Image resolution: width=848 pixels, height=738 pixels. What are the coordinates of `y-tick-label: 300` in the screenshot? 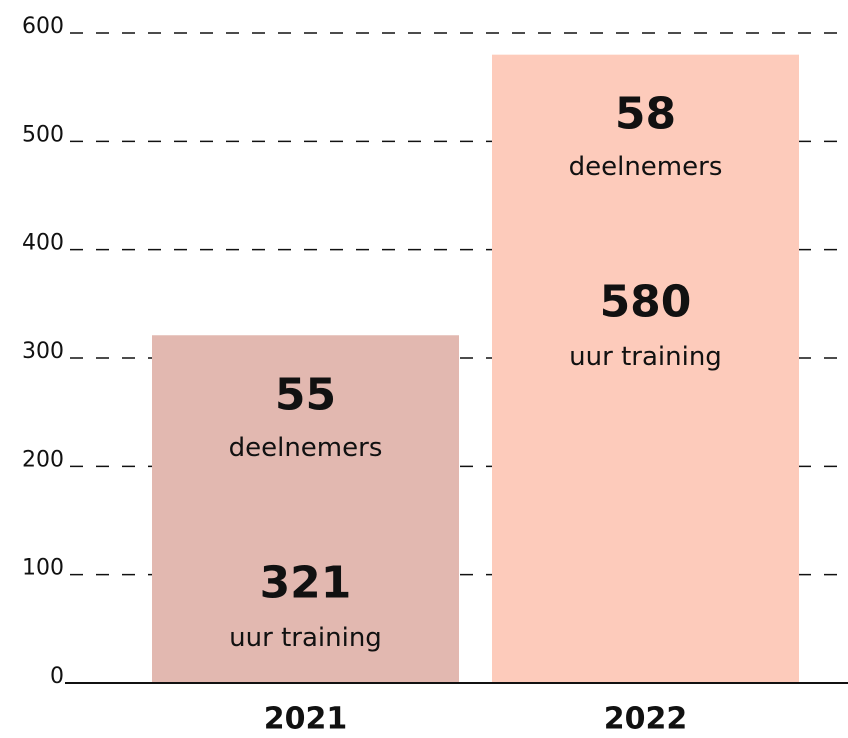 It's located at (43, 351).